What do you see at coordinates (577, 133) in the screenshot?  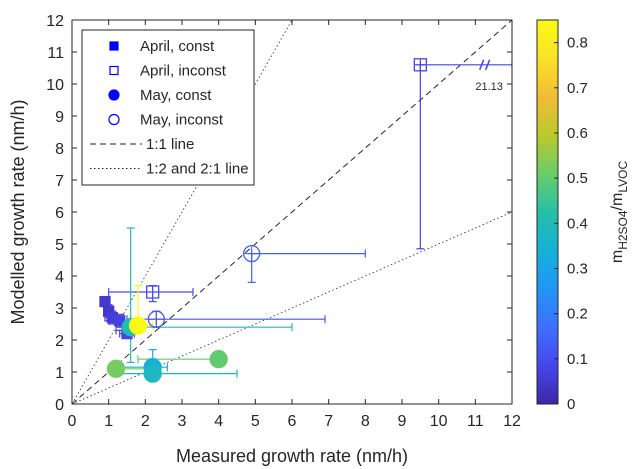 I see `colorbar-tick-label: 0.6` at bounding box center [577, 133].